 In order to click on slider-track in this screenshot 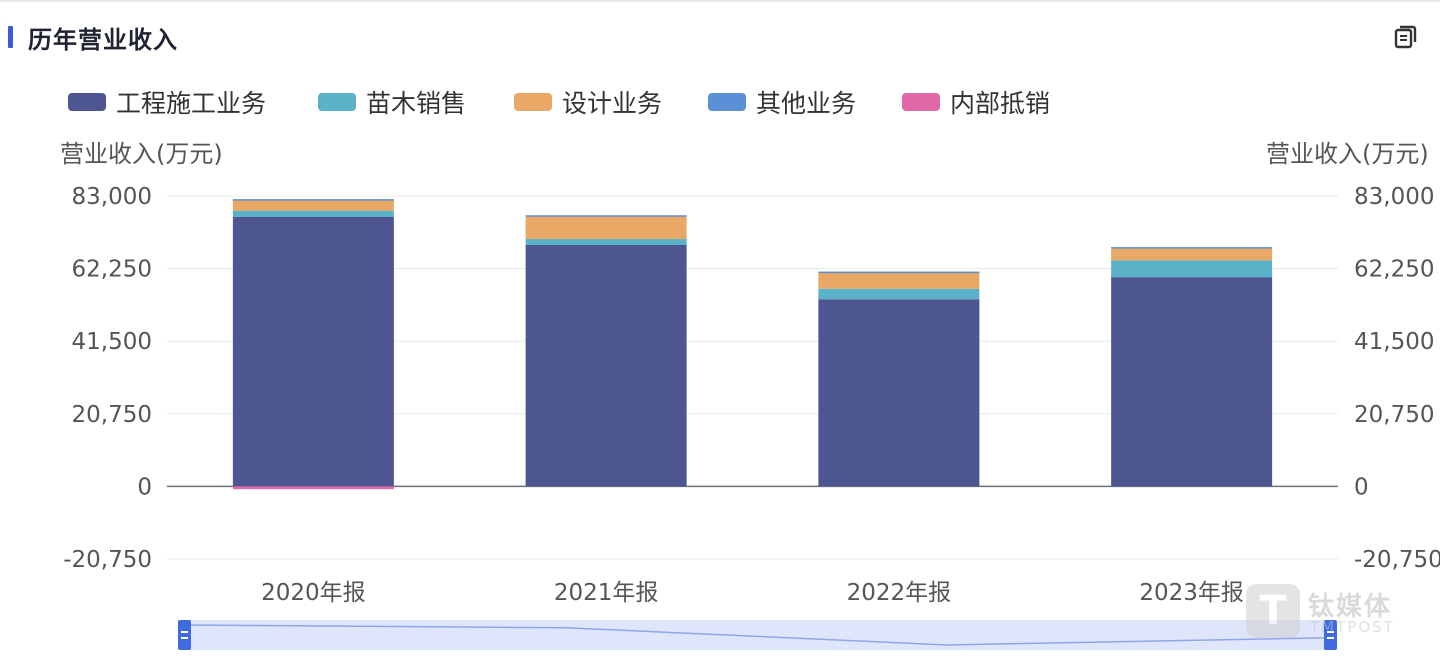, I will do `click(756, 635)`.